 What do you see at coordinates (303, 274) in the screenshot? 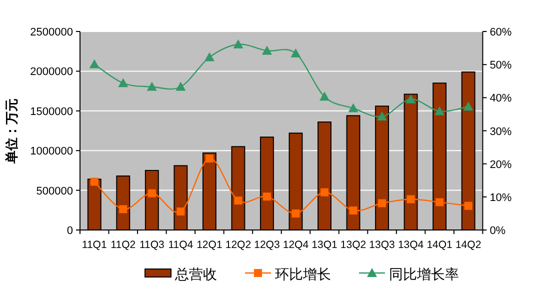
I see `legend-label: 环比增长` at bounding box center [303, 274].